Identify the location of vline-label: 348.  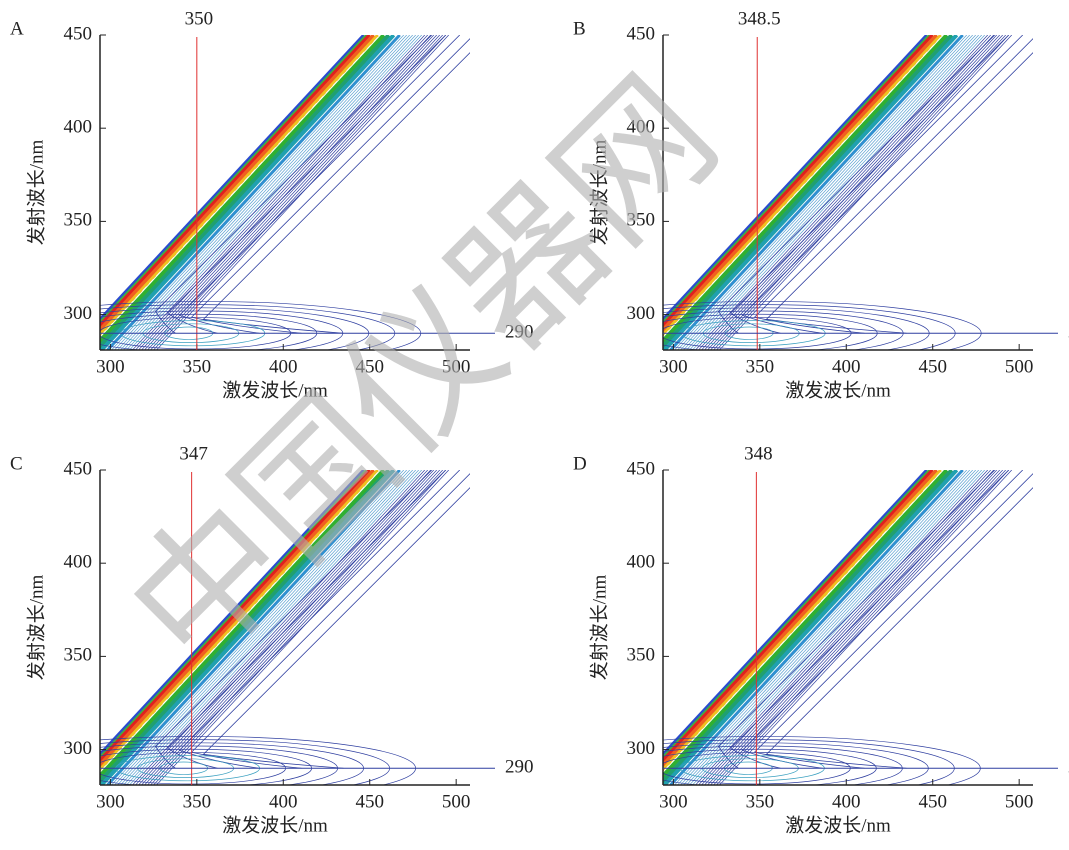
(758, 453).